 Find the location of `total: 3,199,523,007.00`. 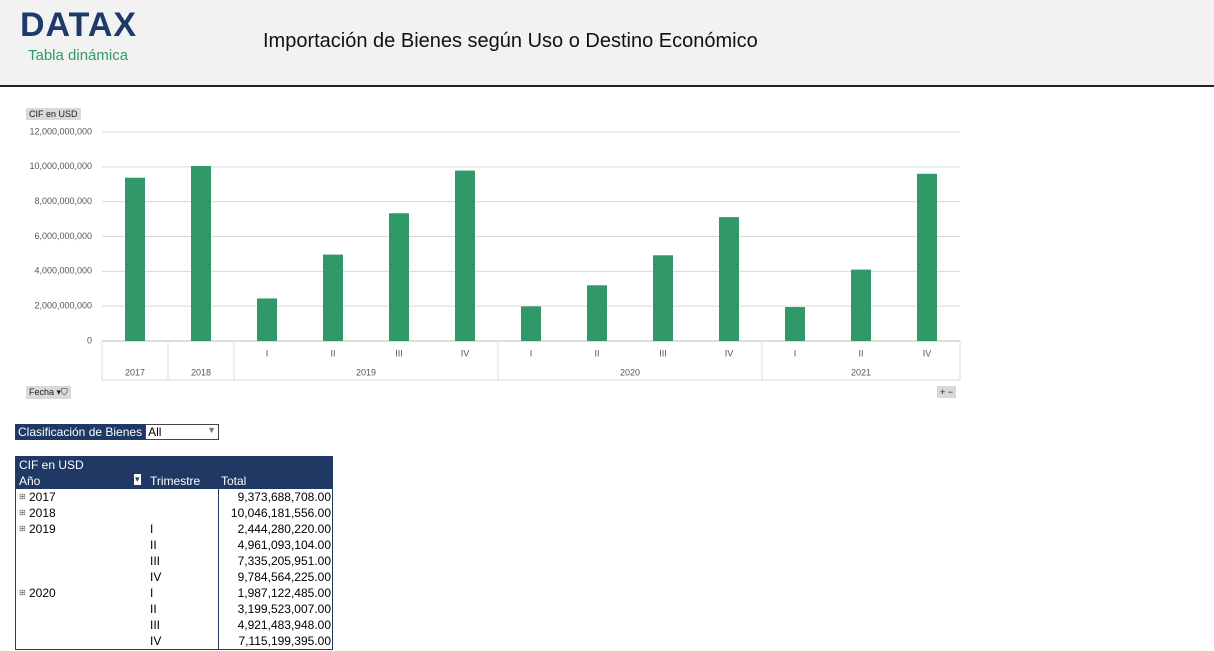

total: 3,199,523,007.00 is located at coordinates (284, 609).